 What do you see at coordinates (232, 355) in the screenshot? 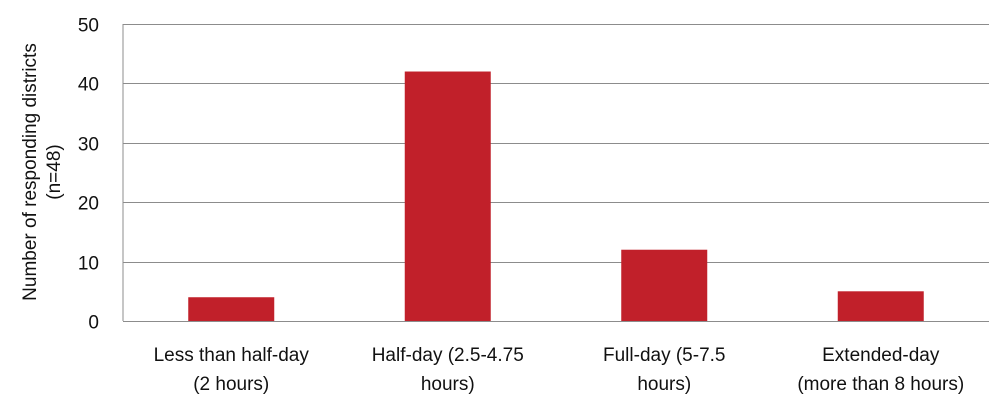
I see `category-label-0-line-1: Less than half-day` at bounding box center [232, 355].